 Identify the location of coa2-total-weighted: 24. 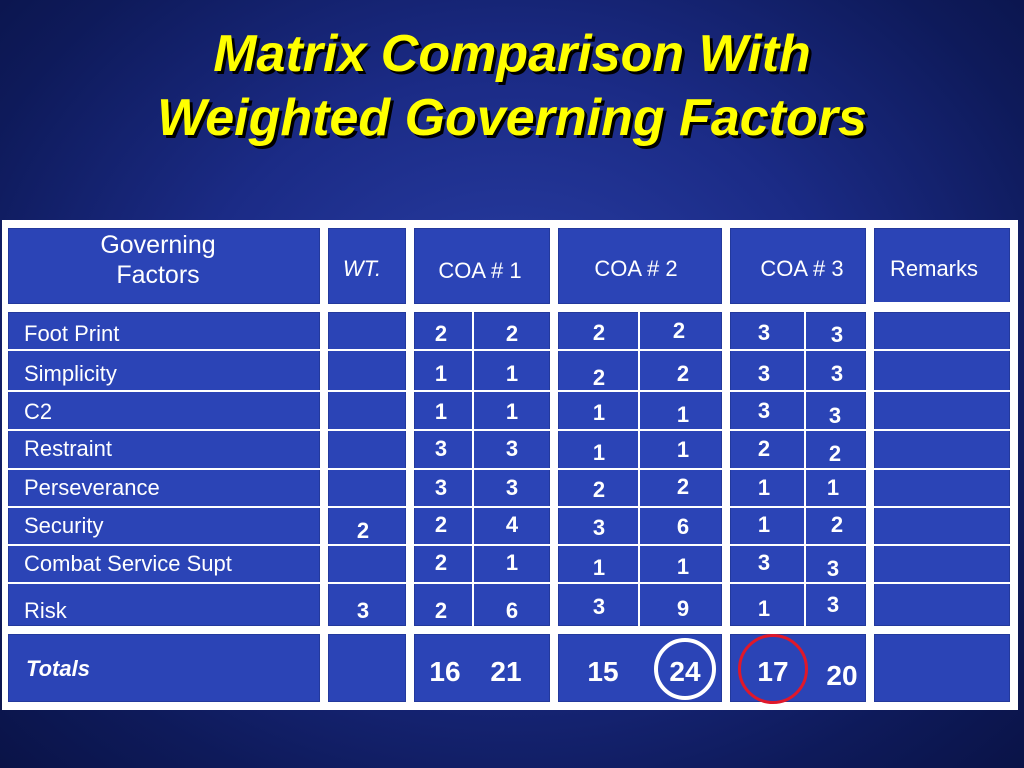
(685, 671).